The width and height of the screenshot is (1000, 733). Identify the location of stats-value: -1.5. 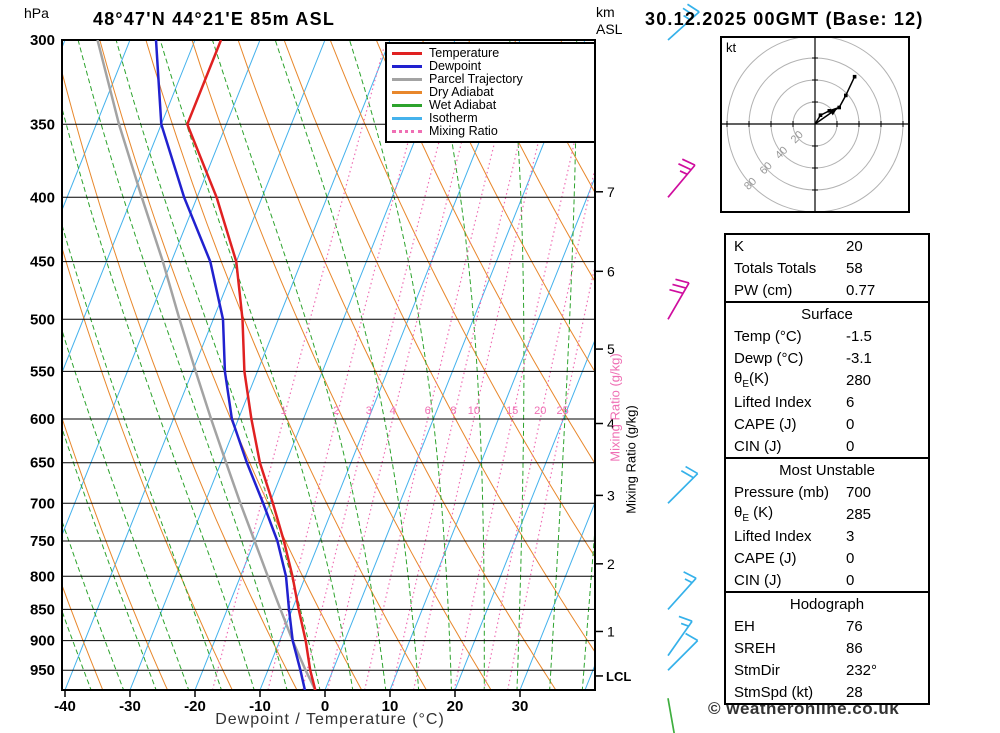
(859, 336).